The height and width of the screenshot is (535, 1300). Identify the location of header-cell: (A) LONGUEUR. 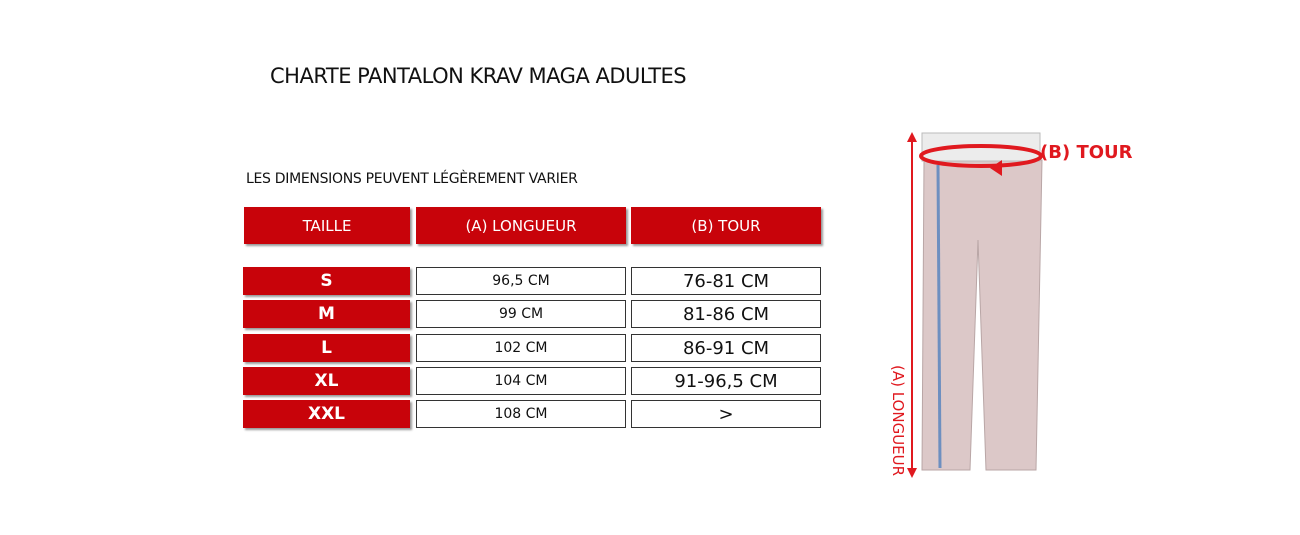
(521, 225).